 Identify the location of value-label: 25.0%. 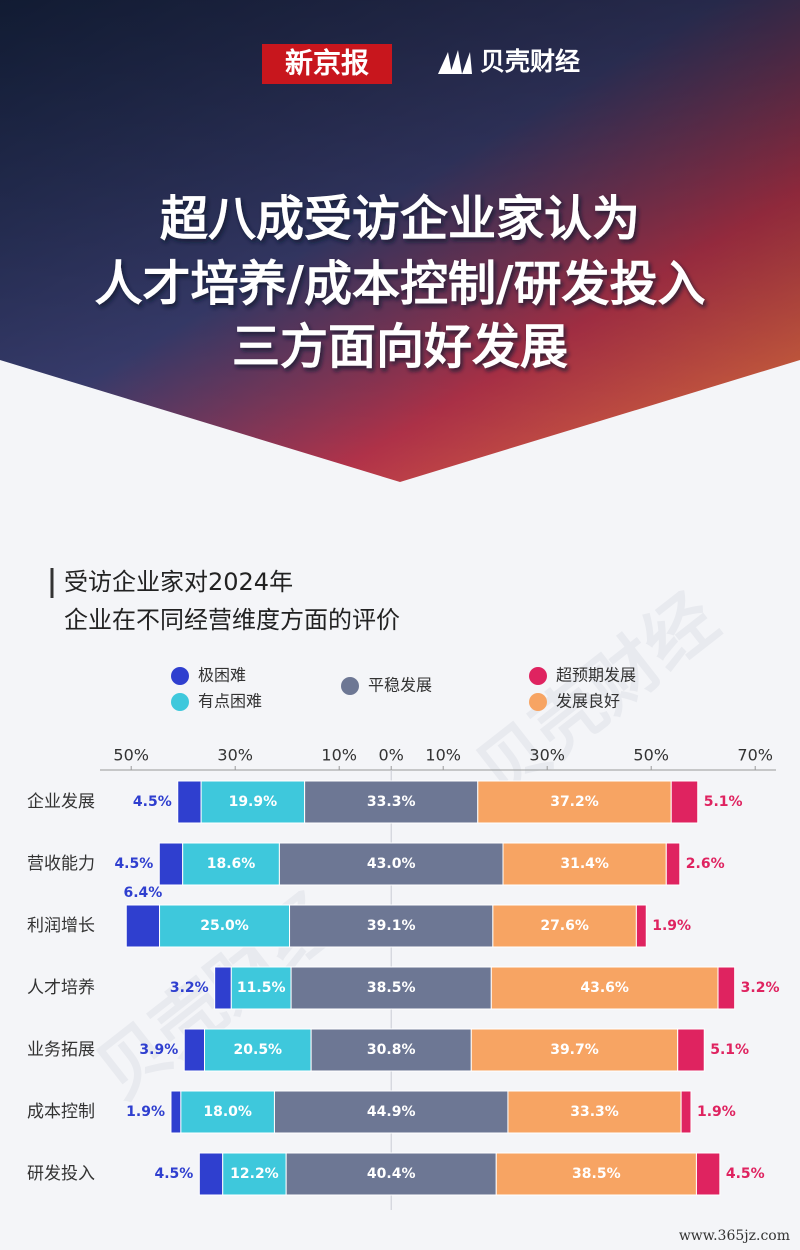
(224, 926).